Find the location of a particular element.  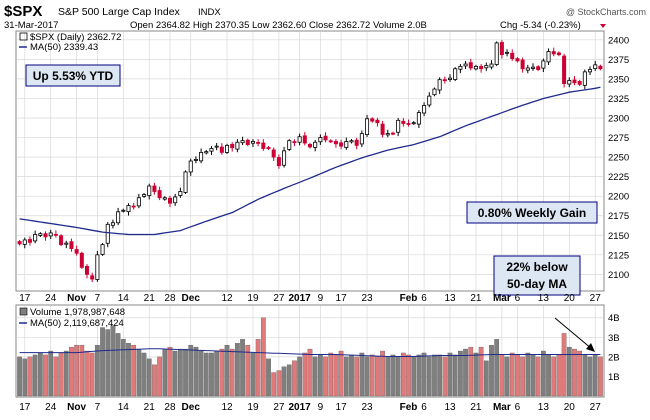

price-tick-label: 2400 is located at coordinates (618, 40).